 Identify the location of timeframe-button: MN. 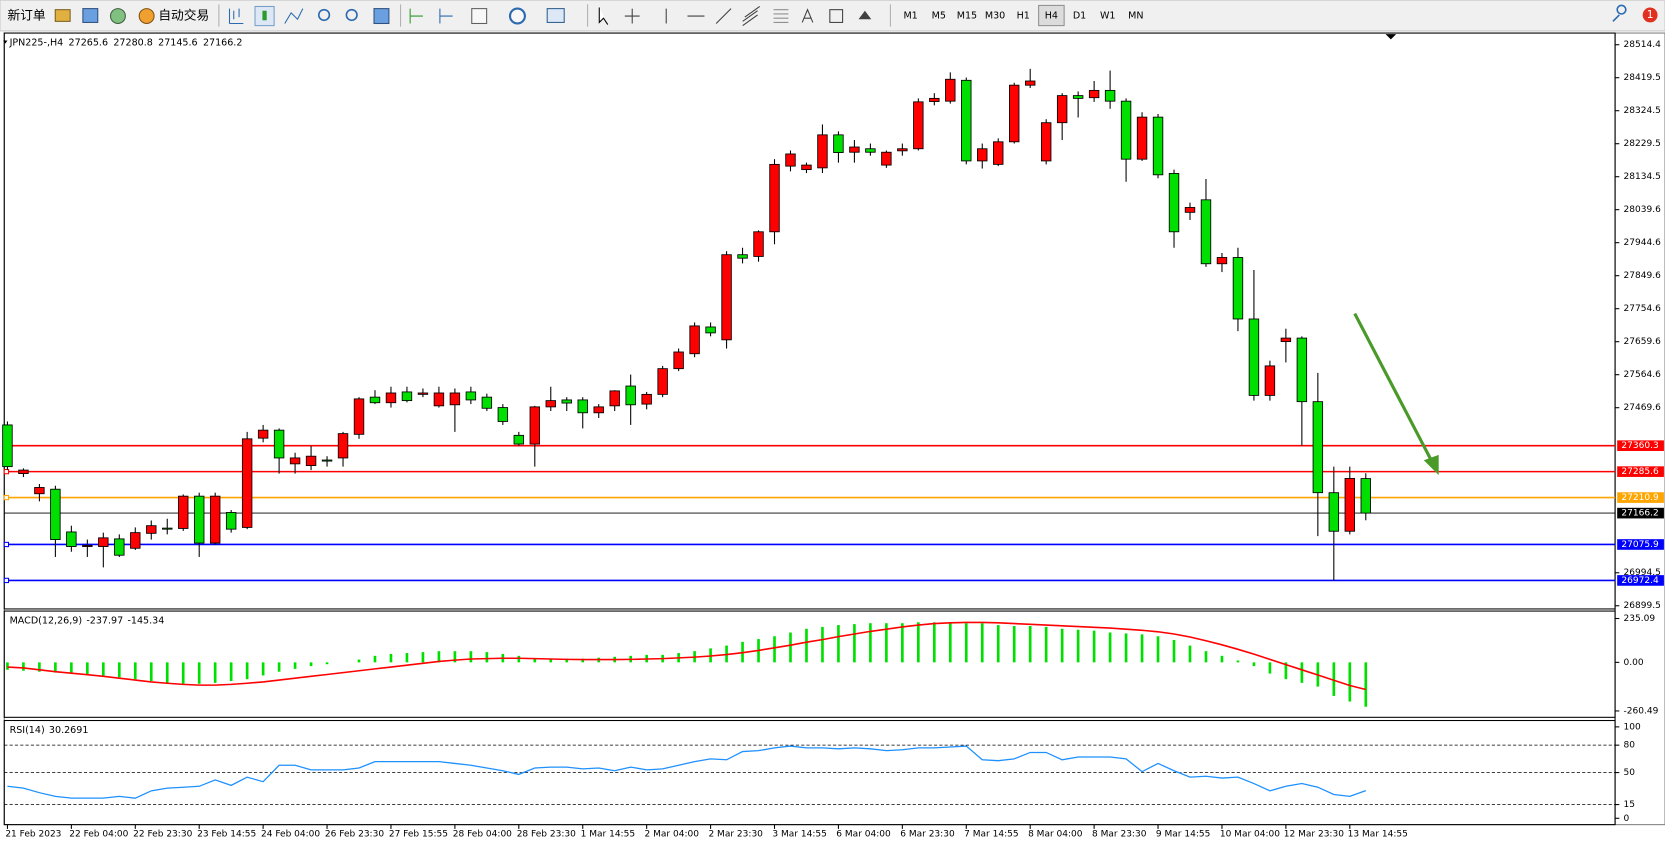
(1135, 16).